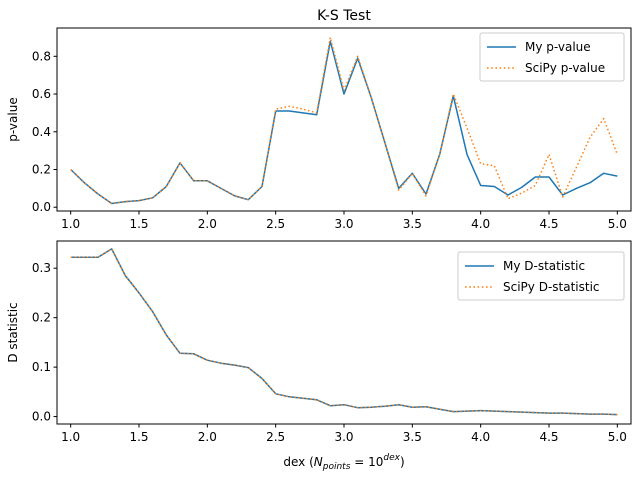 This screenshot has height=480, width=640. What do you see at coordinates (41, 132) in the screenshot?
I see `y-tick-label: 0.4` at bounding box center [41, 132].